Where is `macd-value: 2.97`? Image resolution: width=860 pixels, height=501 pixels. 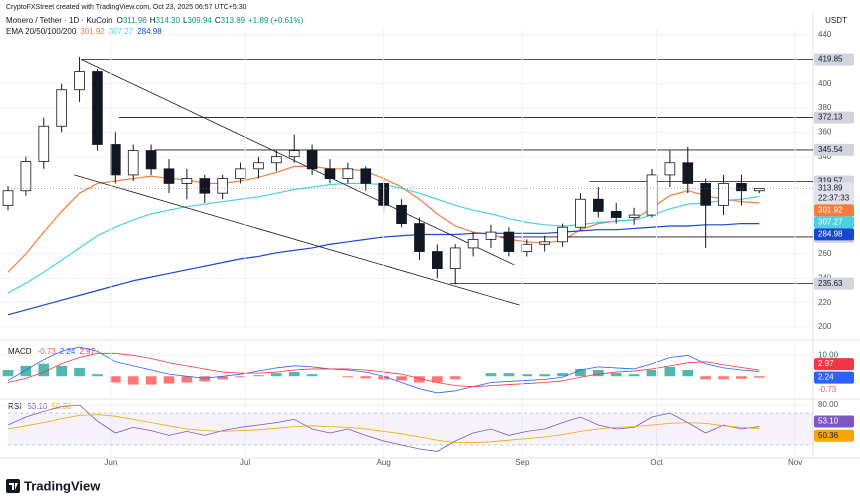 macd-value: 2.97 is located at coordinates (87, 351).